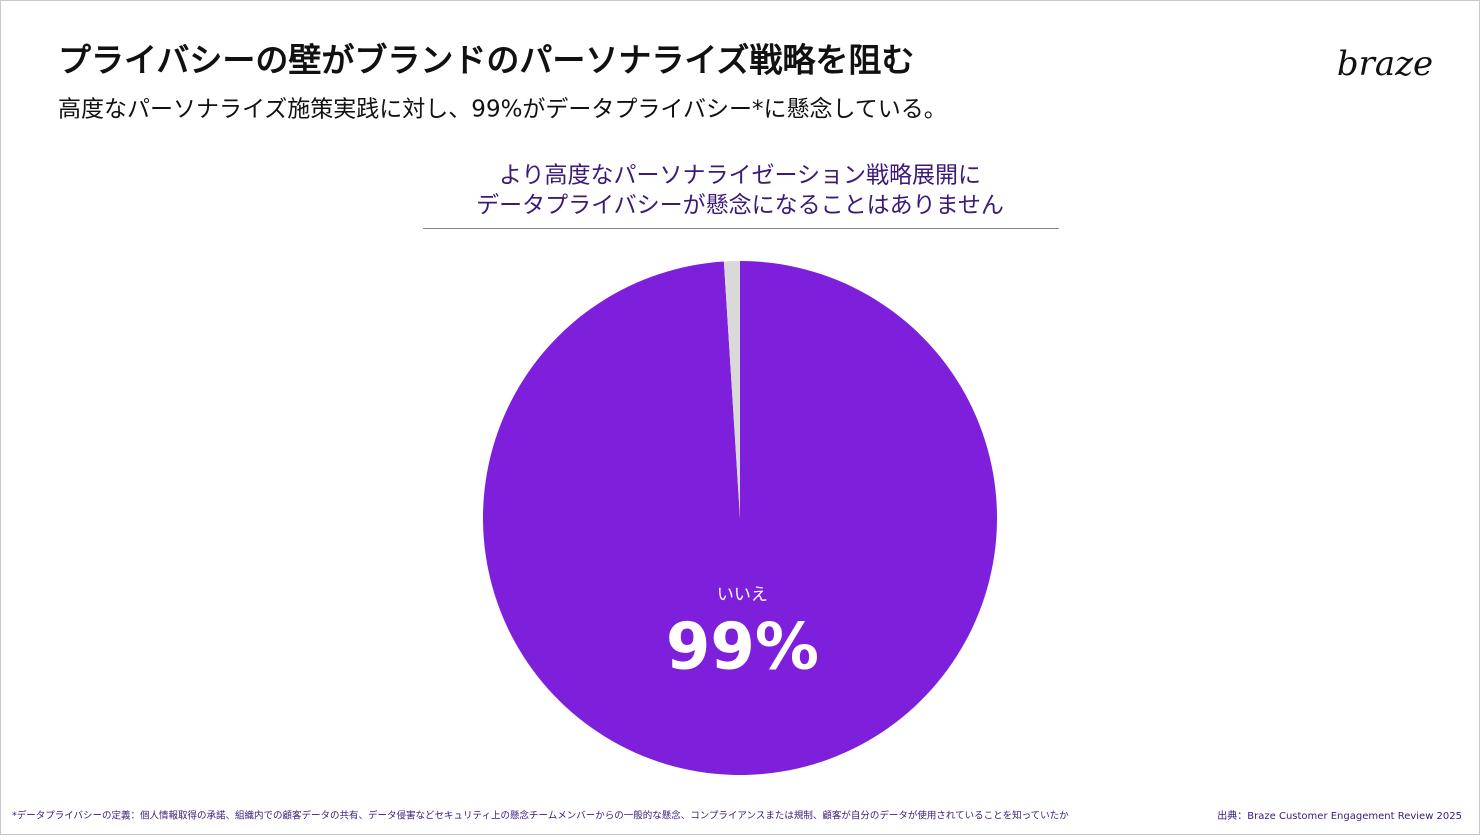 The width and height of the screenshot is (1481, 840). Describe the element at coordinates (502, 110) in the screenshot. I see `slide-subtitle: 高度なパーソナライズ施策実践に対し、99%がデータプライバシー*に懸念している。` at that location.